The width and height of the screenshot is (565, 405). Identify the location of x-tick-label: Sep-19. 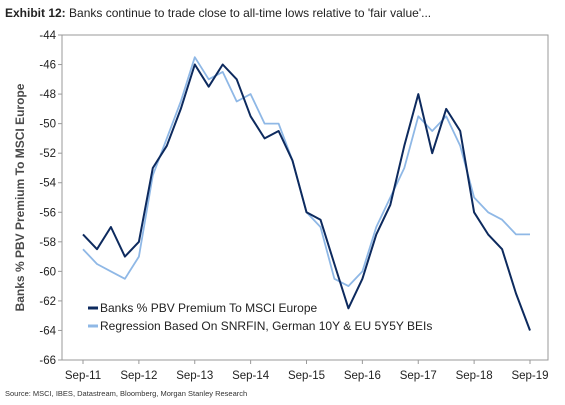
(529, 376).